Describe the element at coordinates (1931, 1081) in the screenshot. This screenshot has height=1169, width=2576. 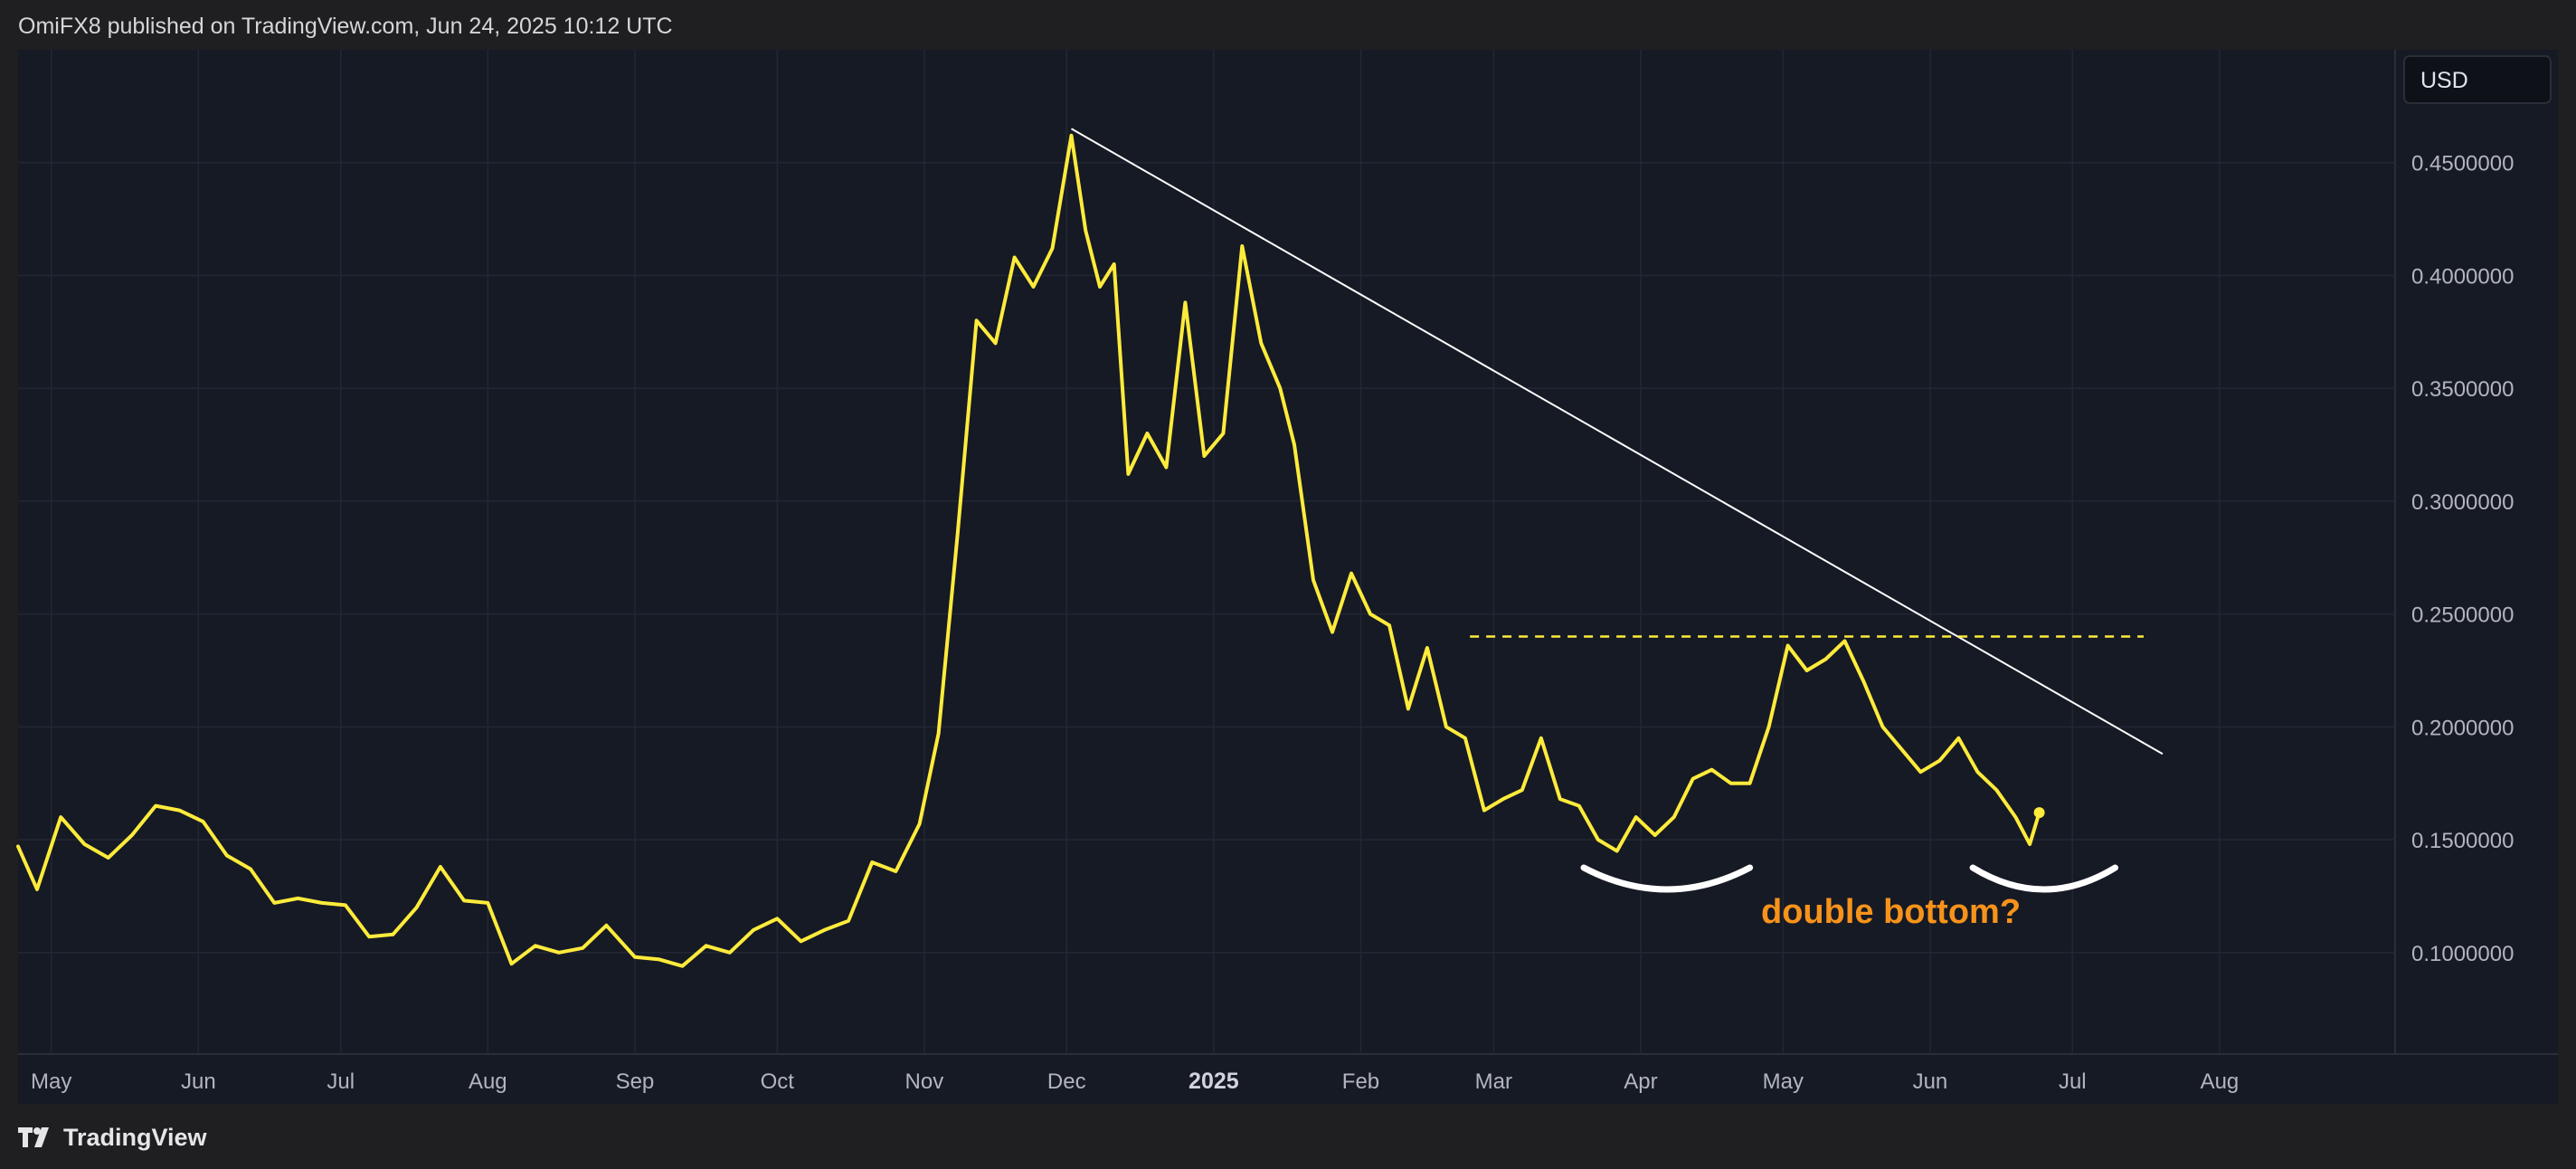
I see `time-tick-label: Jun` at that location.